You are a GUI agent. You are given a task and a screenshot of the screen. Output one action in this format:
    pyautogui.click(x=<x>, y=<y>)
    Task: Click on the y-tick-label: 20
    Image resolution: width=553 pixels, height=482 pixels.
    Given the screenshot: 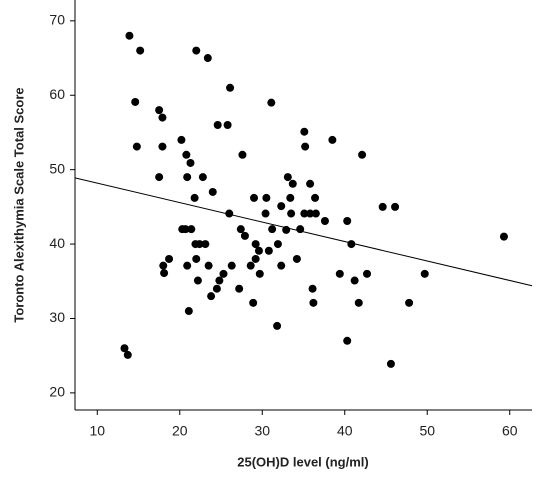 What is the action you would take?
    pyautogui.click(x=57, y=392)
    